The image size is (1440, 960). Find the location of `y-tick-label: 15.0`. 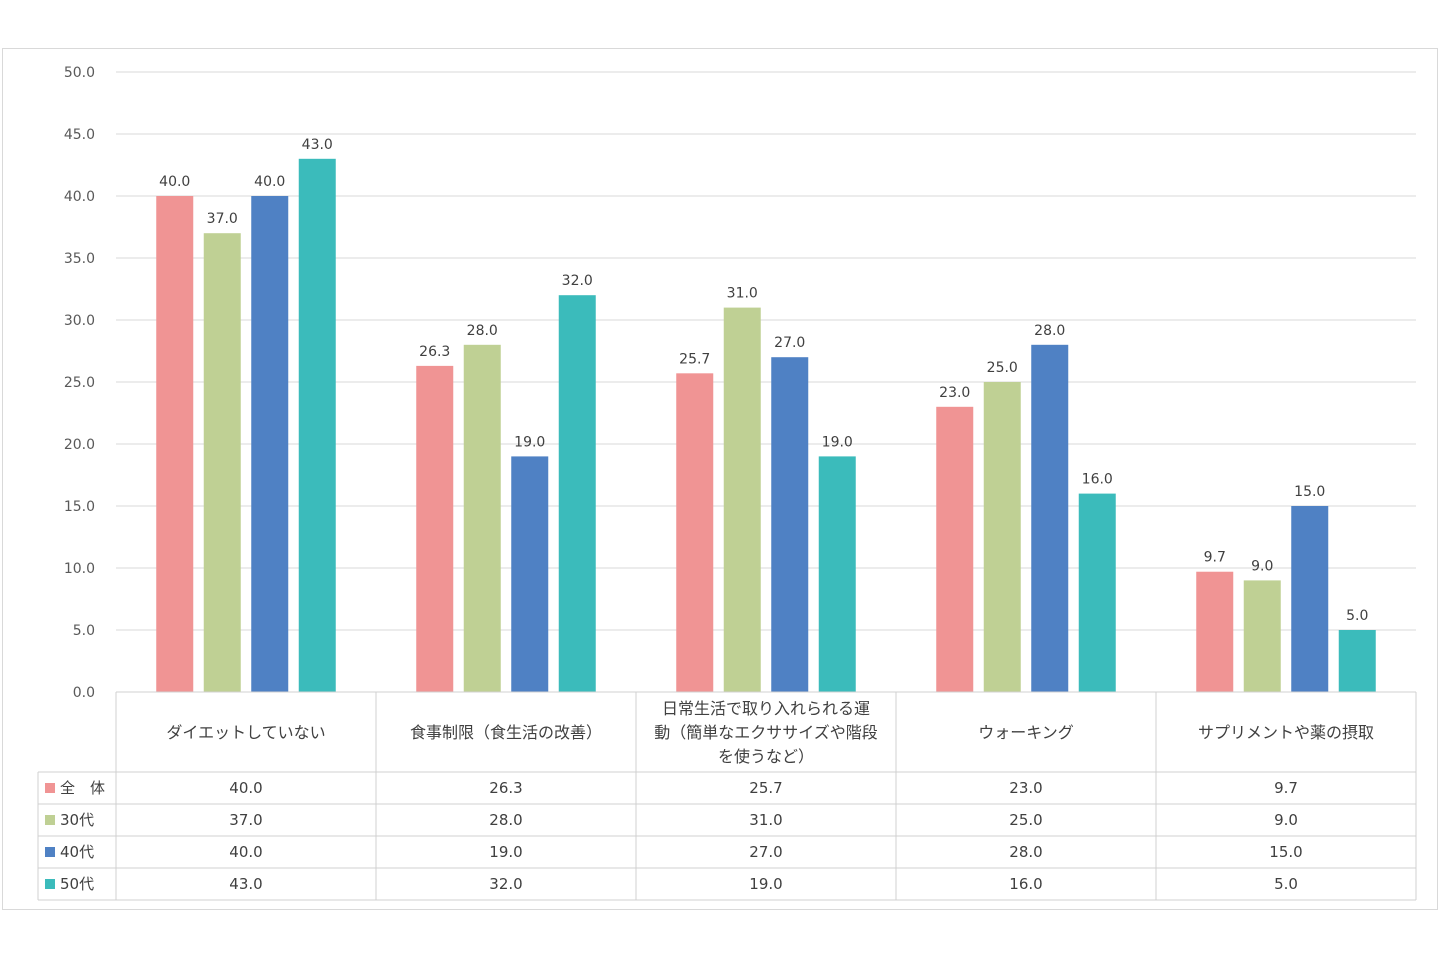

y-tick-label: 15.0 is located at coordinates (79, 507).